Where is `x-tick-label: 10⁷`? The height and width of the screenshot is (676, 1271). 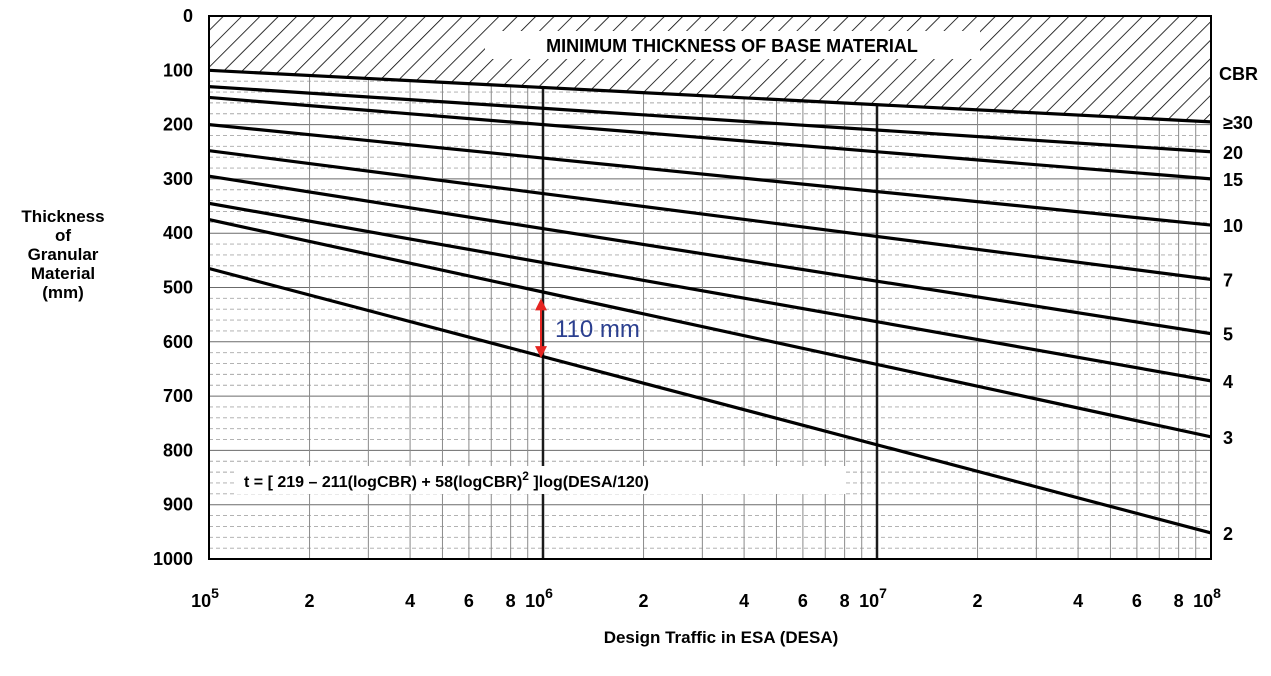
x-tick-label: 10⁷ is located at coordinates (873, 598).